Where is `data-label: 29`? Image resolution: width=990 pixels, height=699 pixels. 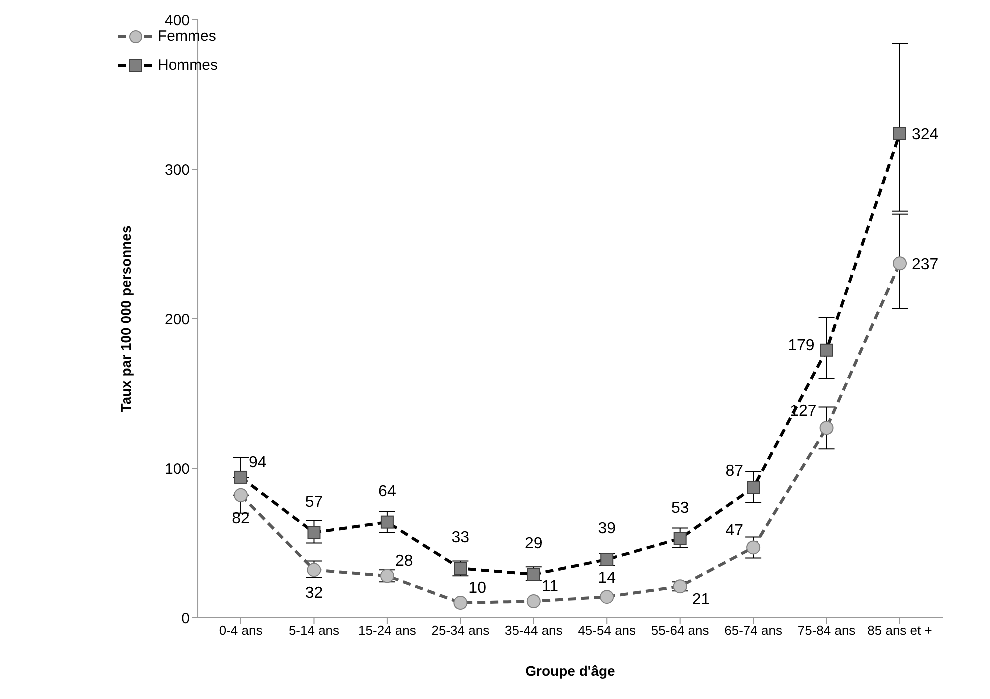
data-label: 29 is located at coordinates (534, 544).